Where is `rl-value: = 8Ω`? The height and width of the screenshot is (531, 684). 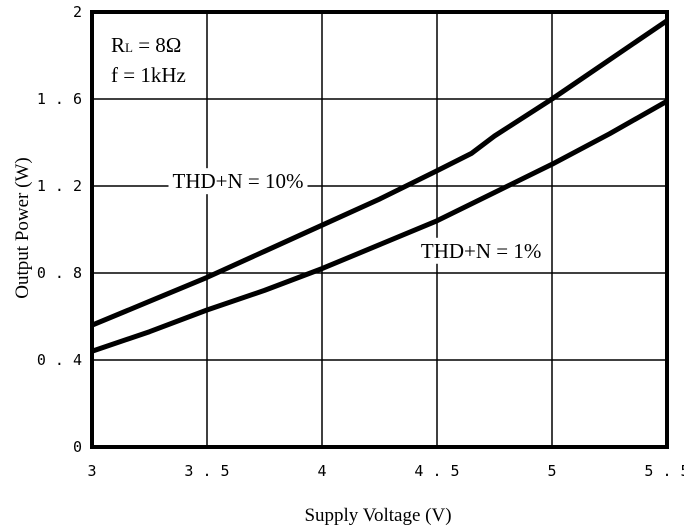 rl-value: = 8Ω is located at coordinates (157, 45).